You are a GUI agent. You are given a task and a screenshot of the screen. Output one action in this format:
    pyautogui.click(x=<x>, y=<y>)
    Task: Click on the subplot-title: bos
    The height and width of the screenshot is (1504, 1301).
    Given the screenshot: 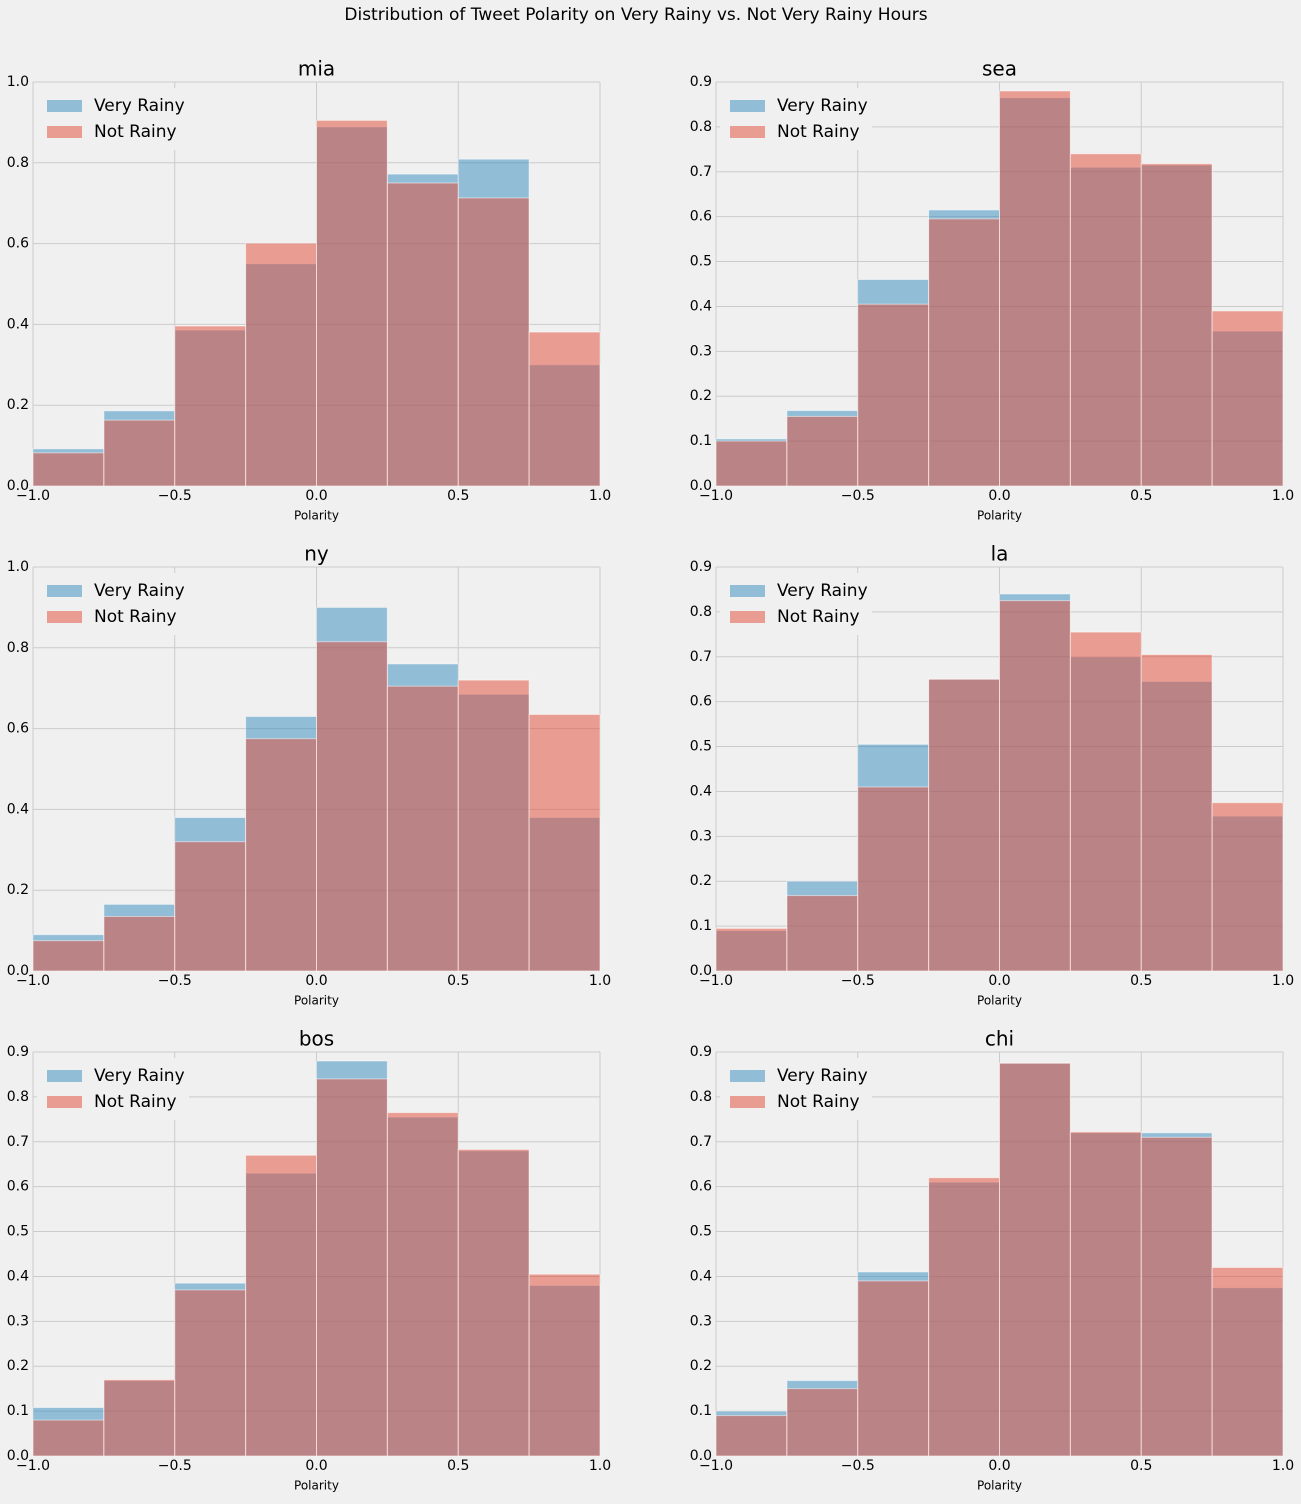 What is the action you would take?
    pyautogui.click(x=316, y=1039)
    